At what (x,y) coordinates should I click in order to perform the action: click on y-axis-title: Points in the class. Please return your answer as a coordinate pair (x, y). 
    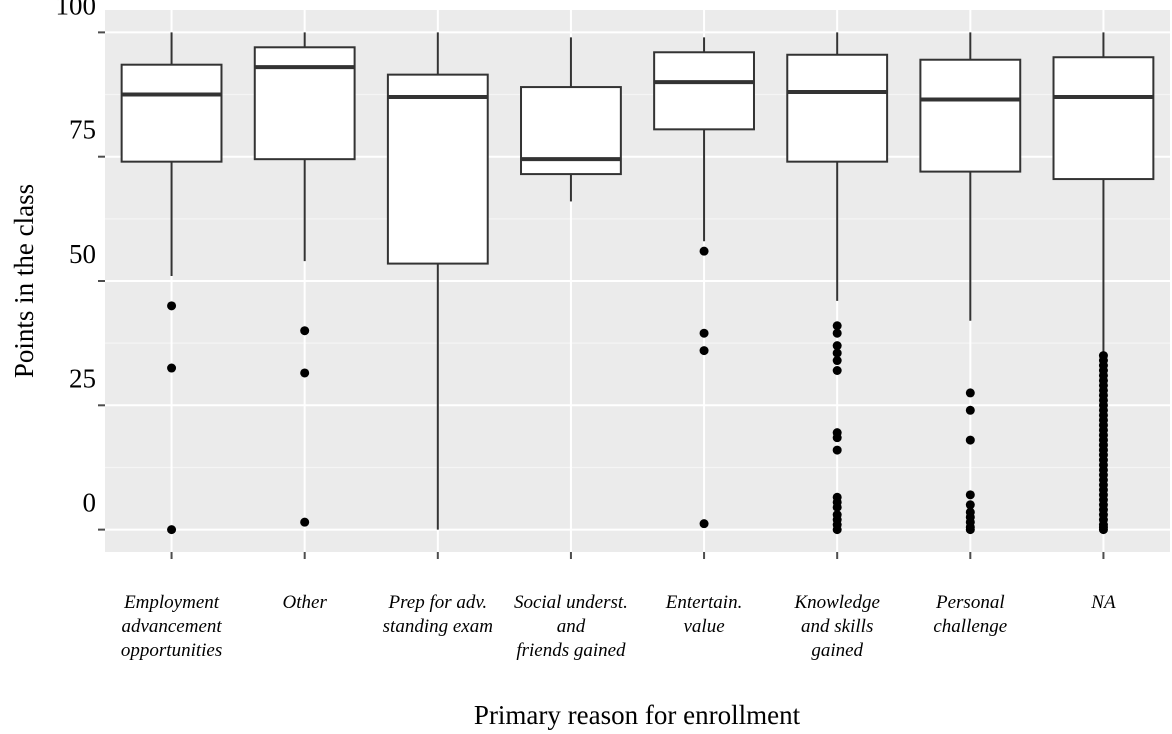
    Looking at the image, I should click on (24, 281).